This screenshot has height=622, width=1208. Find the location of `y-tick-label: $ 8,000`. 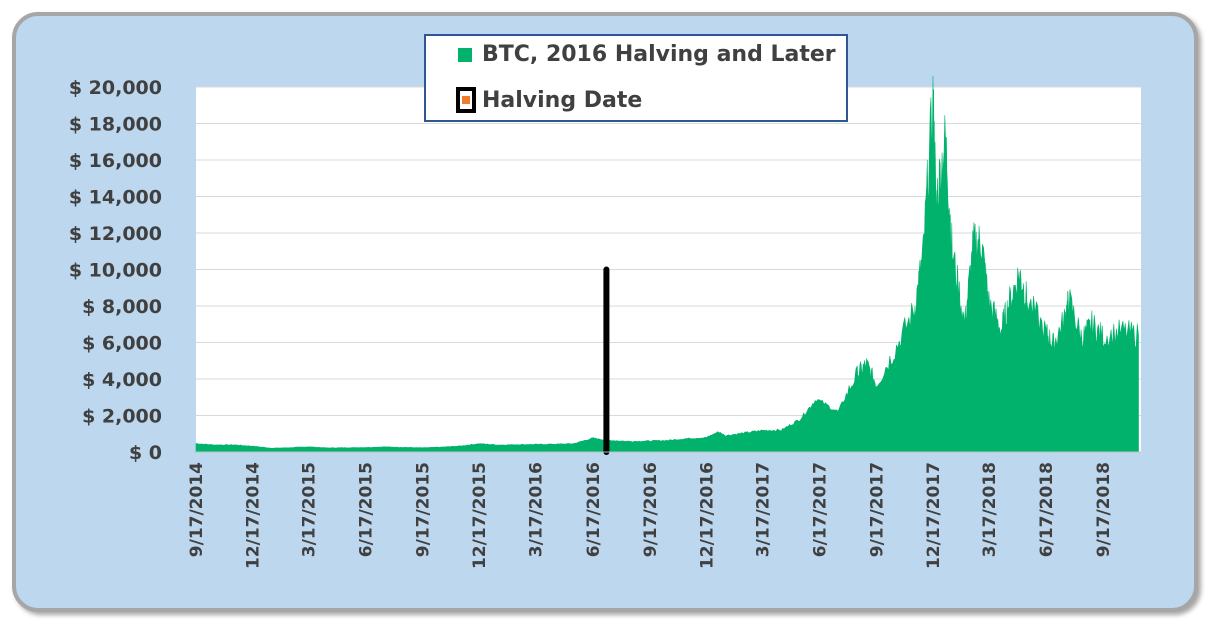

y-tick-label: $ 8,000 is located at coordinates (122, 307).